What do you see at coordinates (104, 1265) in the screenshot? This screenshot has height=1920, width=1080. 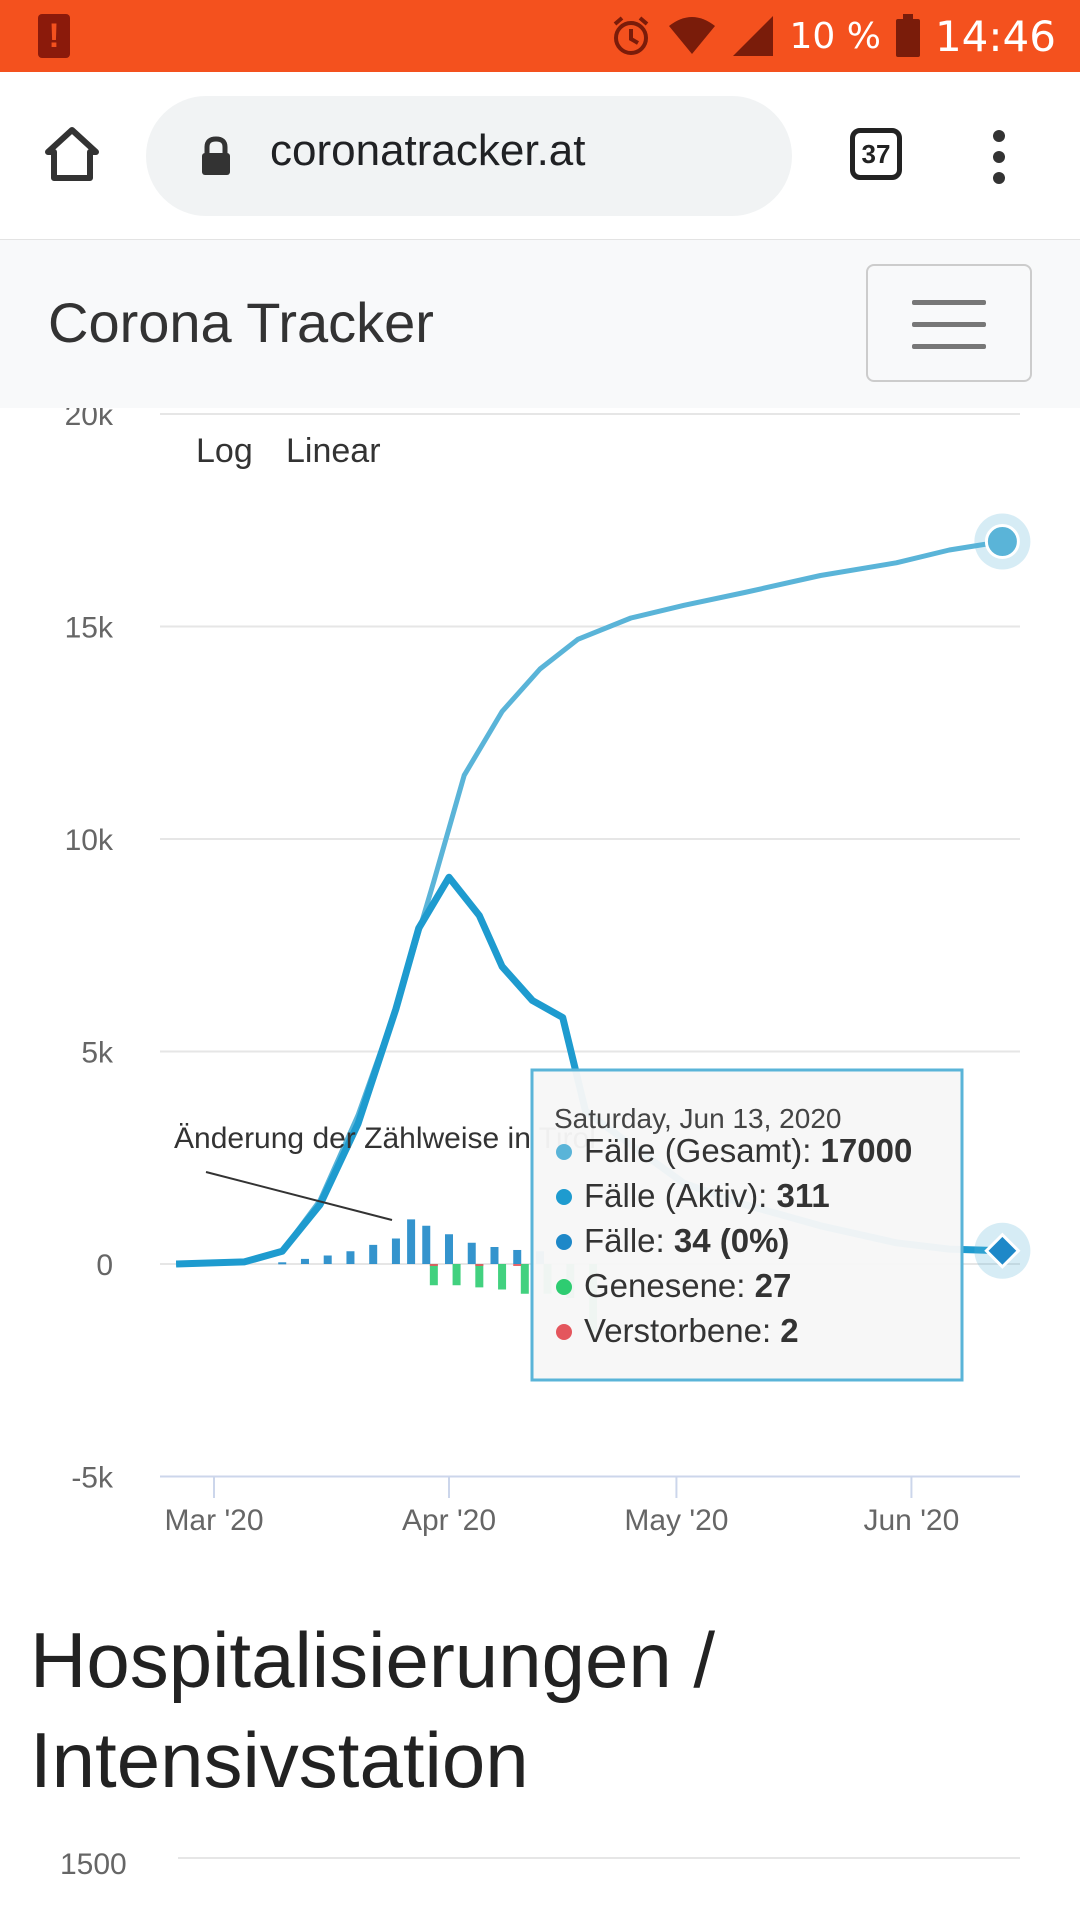 I see `y-tick-label: 0` at bounding box center [104, 1265].